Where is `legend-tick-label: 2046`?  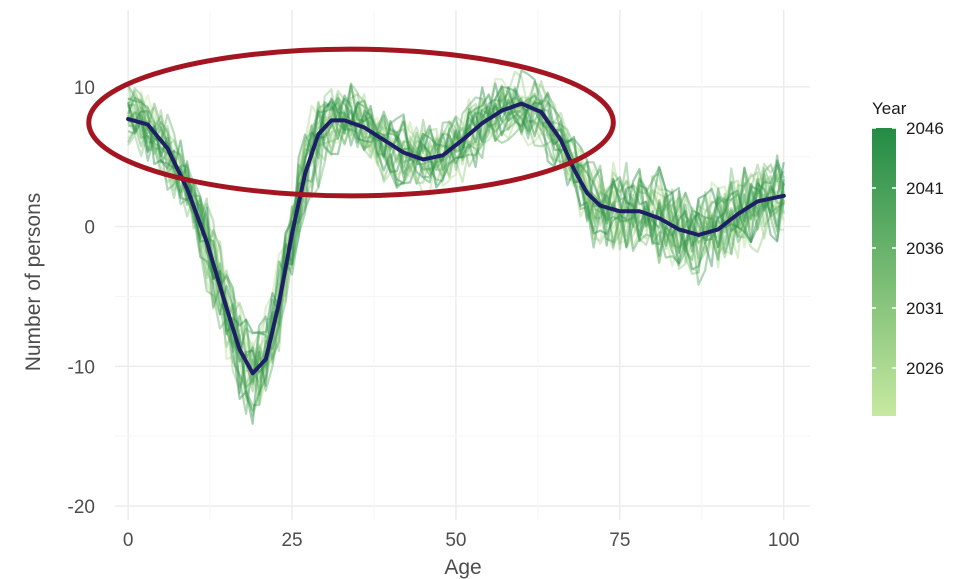 legend-tick-label: 2046 is located at coordinates (925, 128).